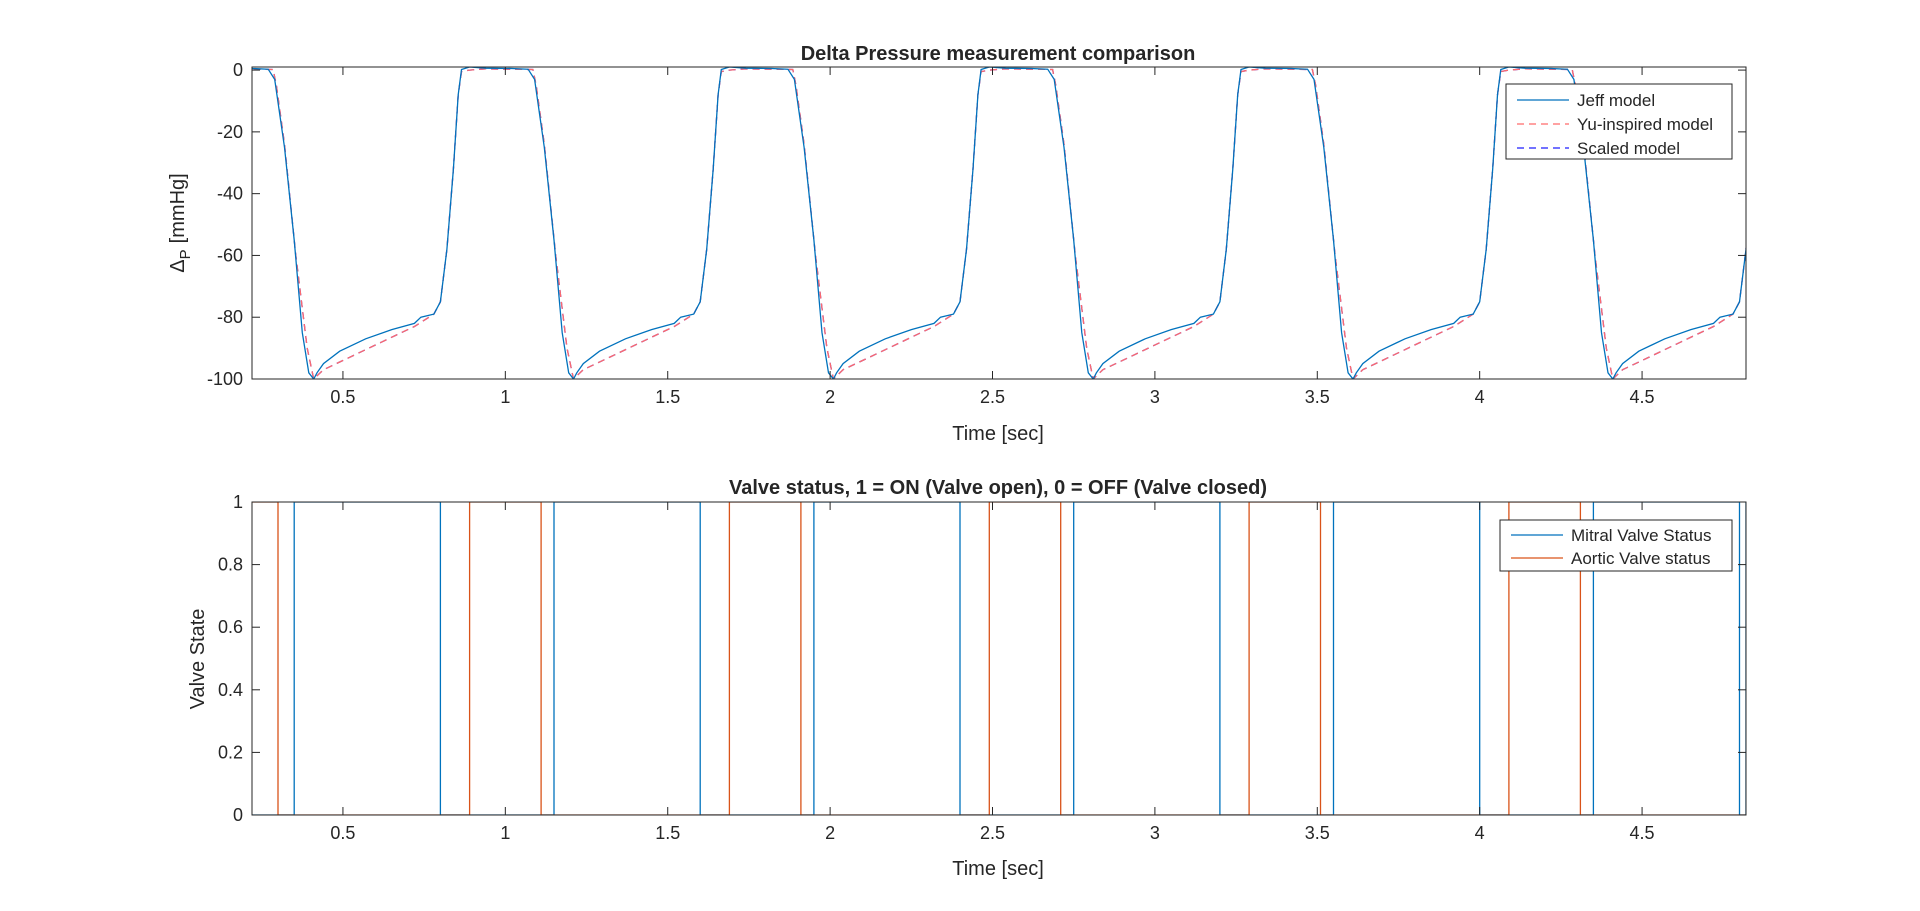  I want to click on pressure-x-tick-label: 3.5, so click(1317, 397).